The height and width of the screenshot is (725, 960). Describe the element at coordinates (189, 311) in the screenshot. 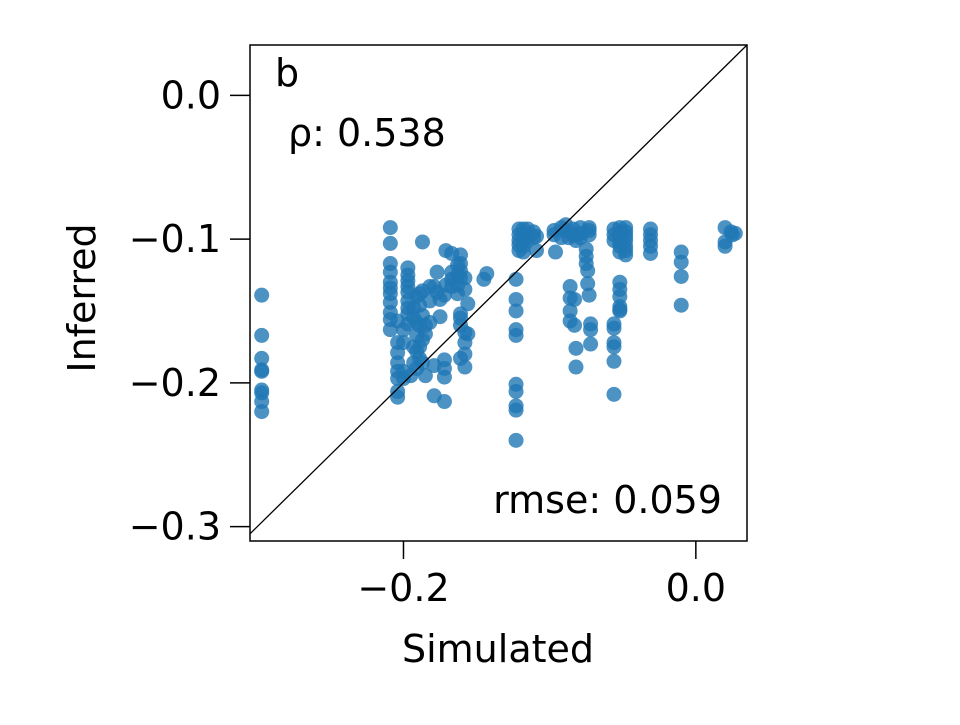

I see `y-axis: 0.0 −0.1 −0.2 −0.3` at that location.